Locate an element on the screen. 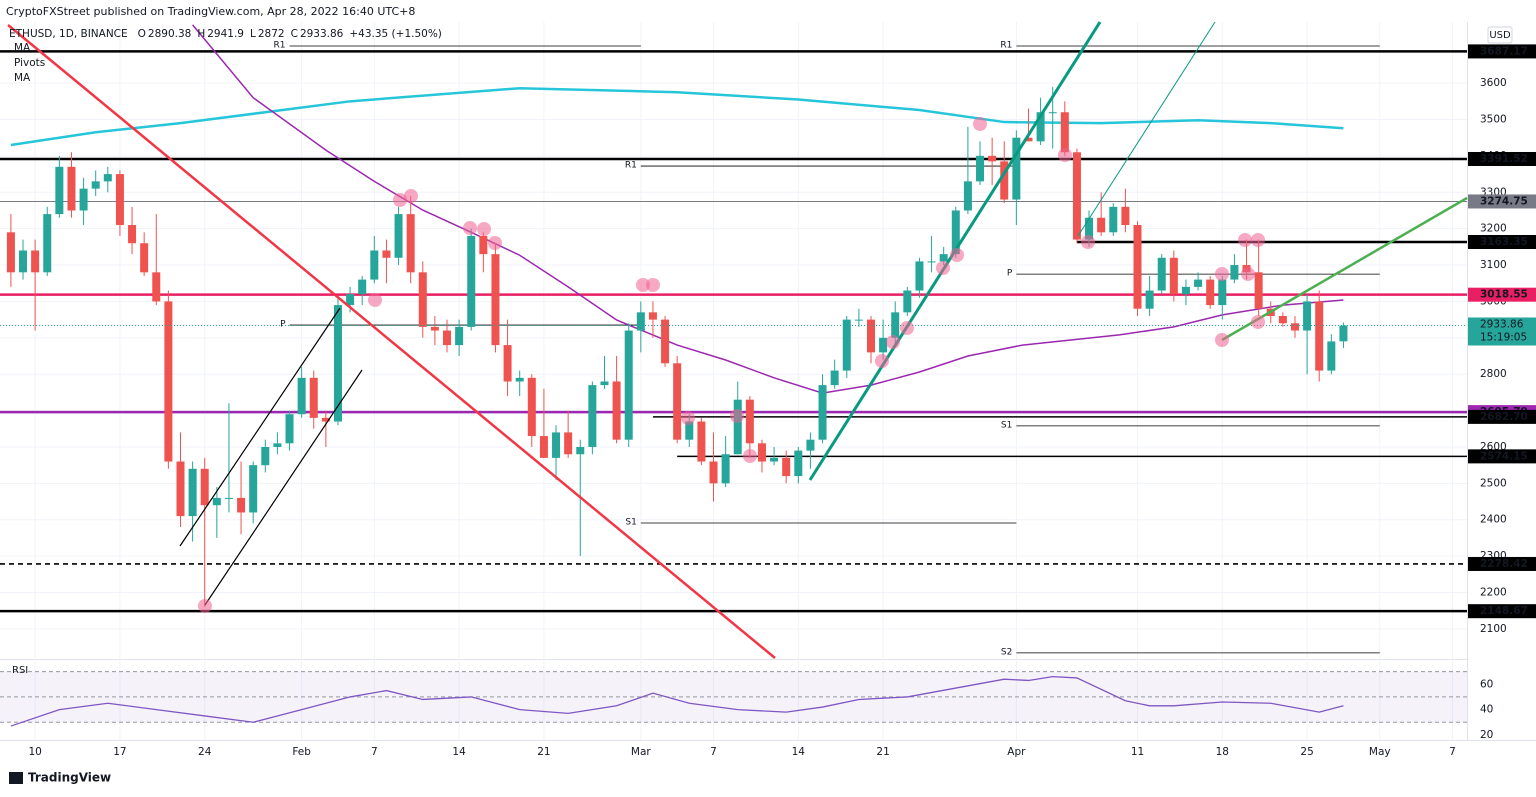  level-price-label: 3687.17 is located at coordinates (1504, 51).